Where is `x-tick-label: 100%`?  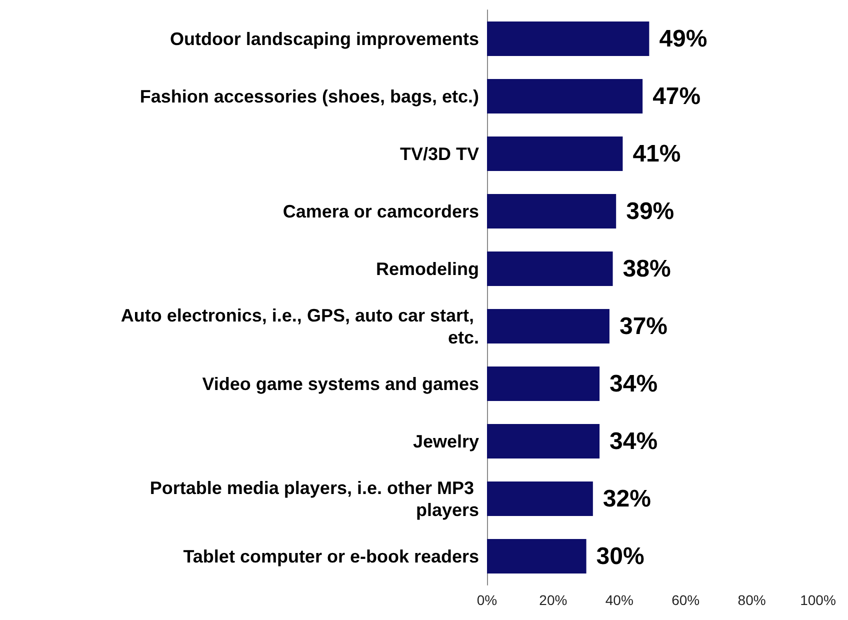 x-tick-label: 100% is located at coordinates (818, 600).